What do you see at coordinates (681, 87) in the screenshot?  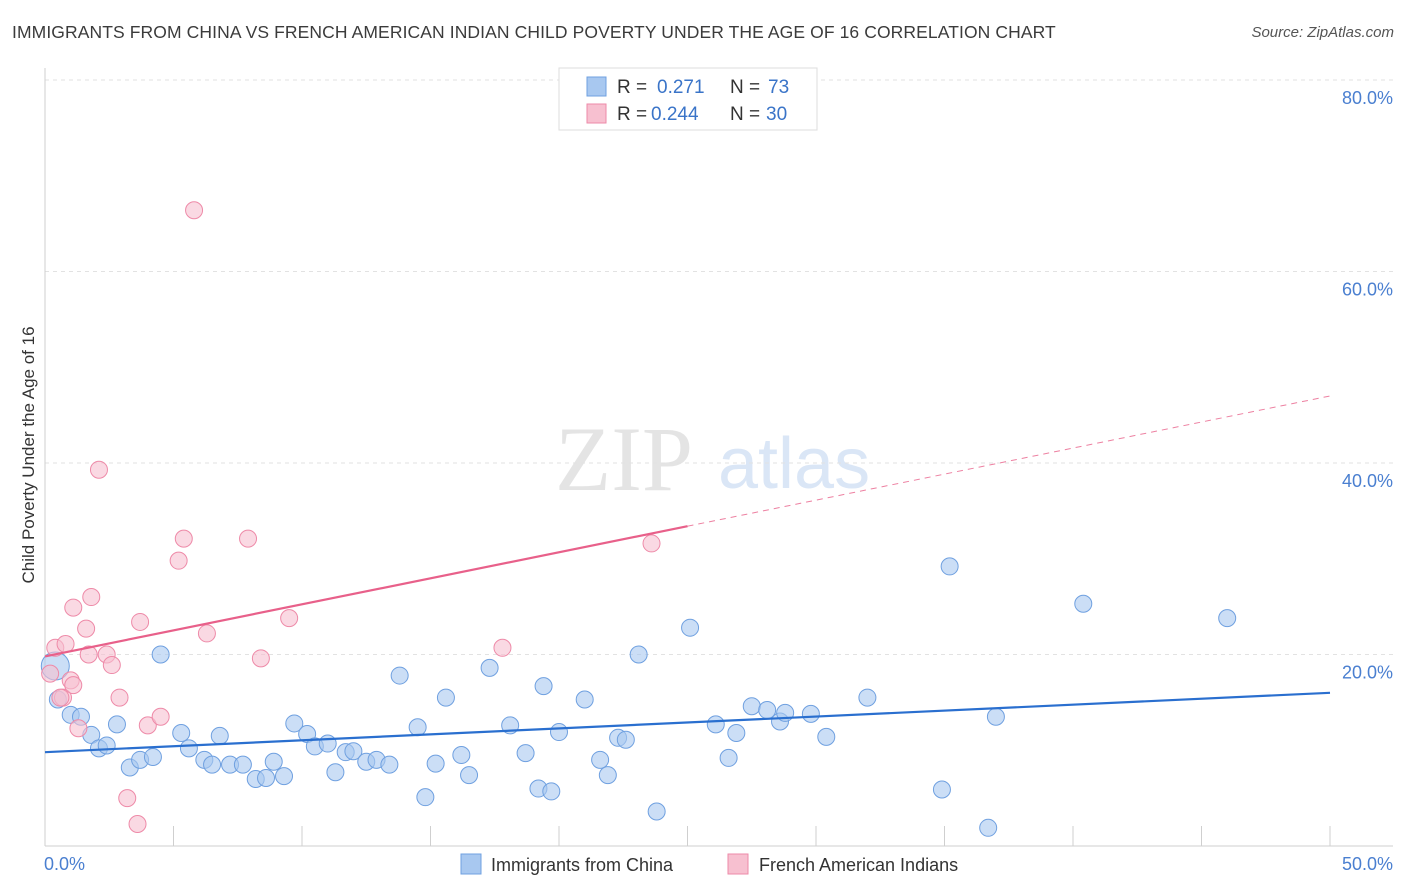 I see `legend-r-value-china: 0.271` at bounding box center [681, 87].